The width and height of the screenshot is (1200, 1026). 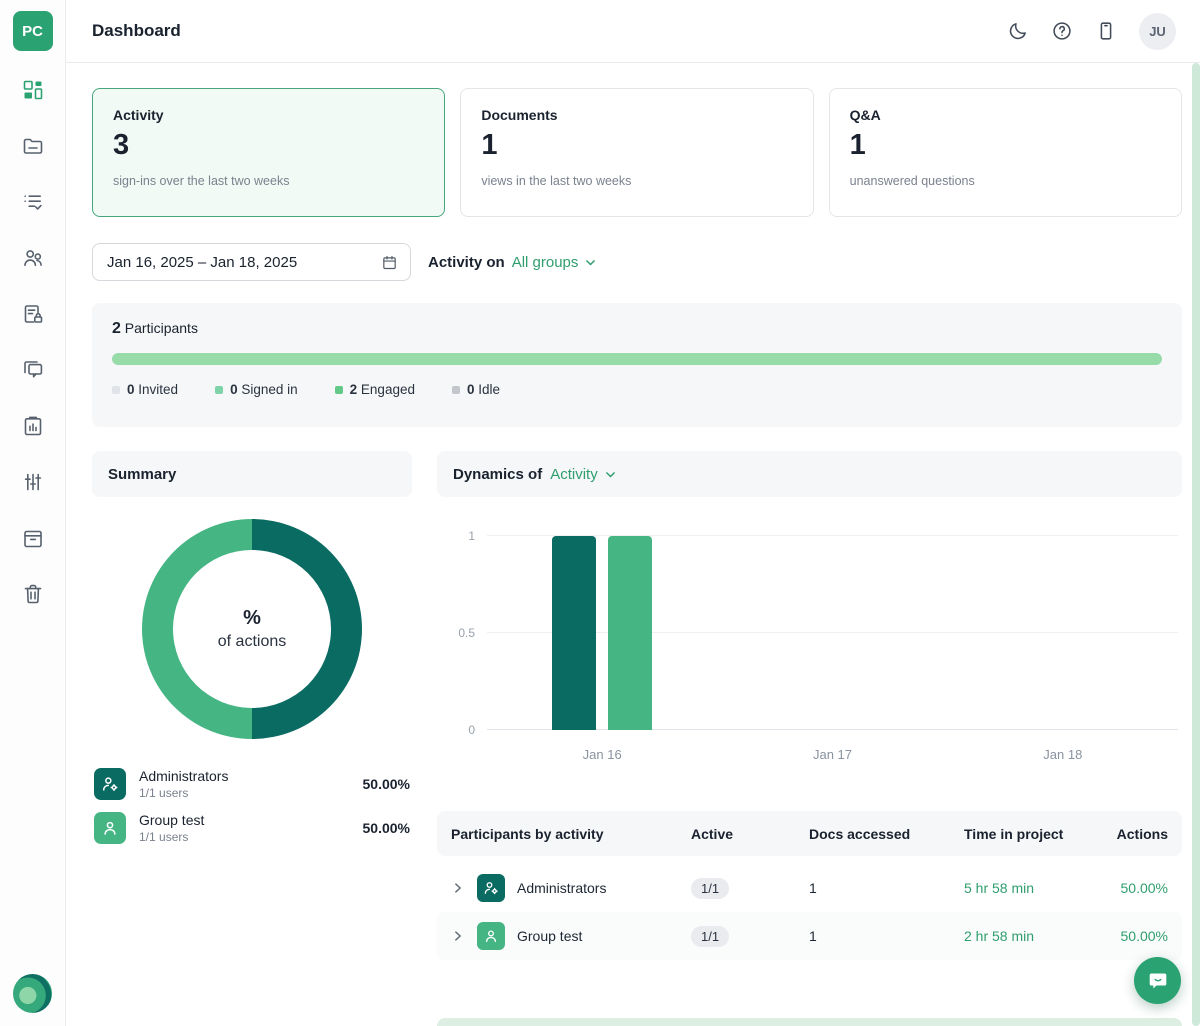 What do you see at coordinates (637, 389) in the screenshot?
I see `participants-legend: 0 Invited 0 Signed in 2 Engaged 0 Idle` at bounding box center [637, 389].